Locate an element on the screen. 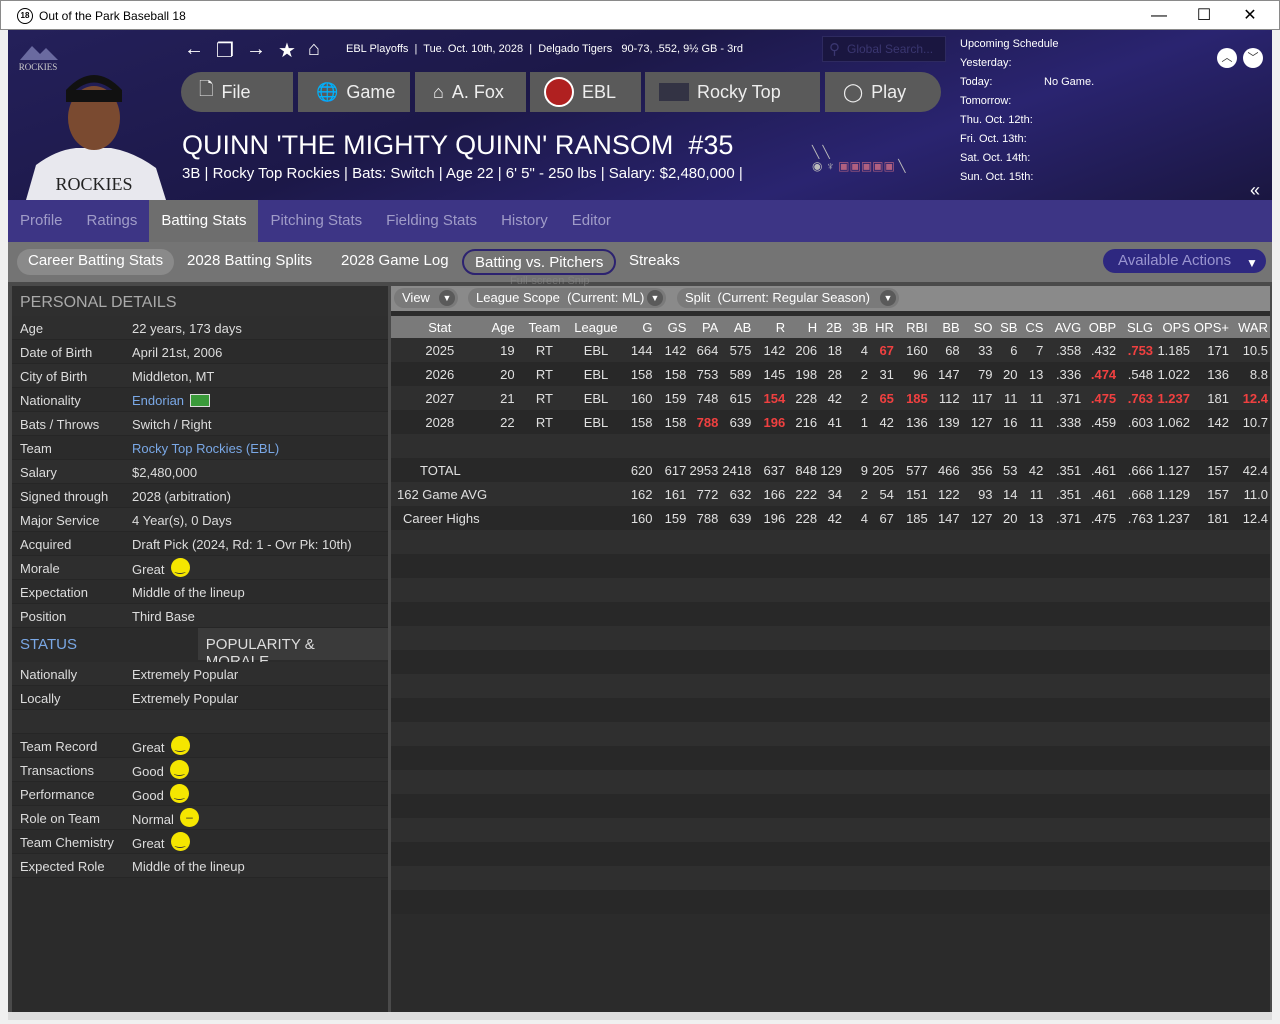 The width and height of the screenshot is (1280, 1024). cell-so: 79 is located at coordinates (978, 374).